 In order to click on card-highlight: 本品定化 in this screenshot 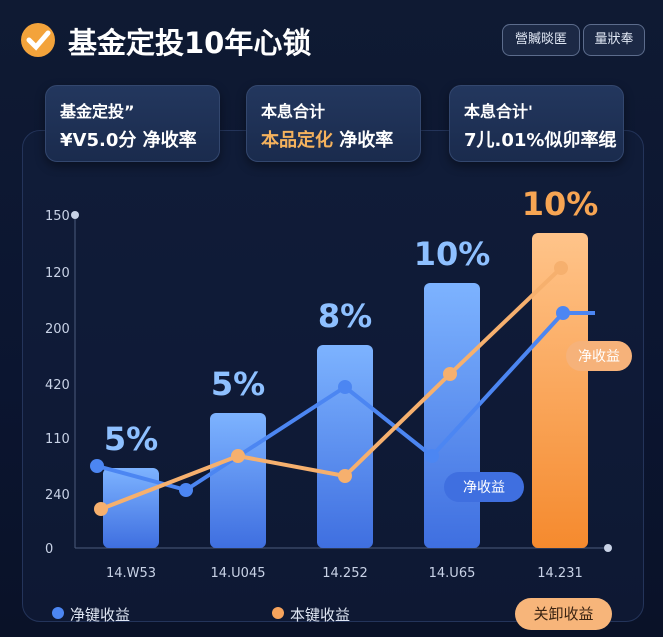, I will do `click(297, 140)`.